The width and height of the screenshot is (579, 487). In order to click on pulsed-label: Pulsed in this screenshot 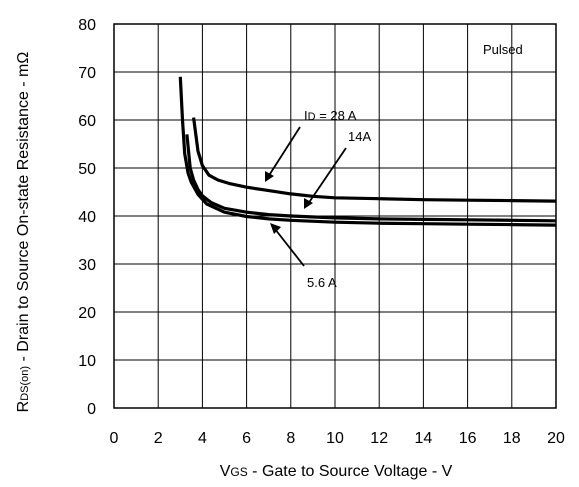, I will do `click(503, 49)`.